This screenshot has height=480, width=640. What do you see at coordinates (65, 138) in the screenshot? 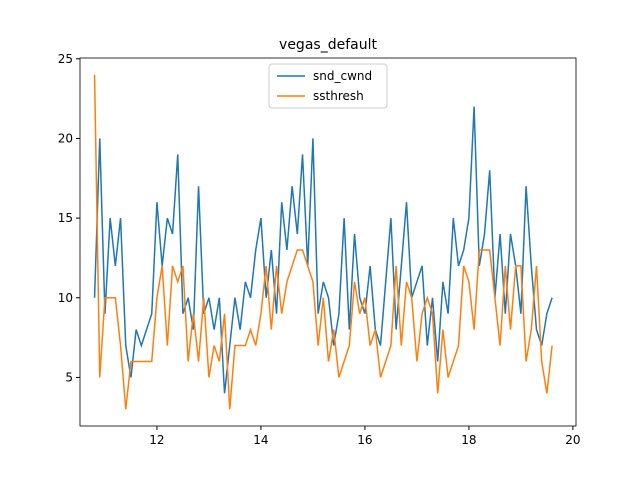
I see `y-tick-label: 20` at bounding box center [65, 138].